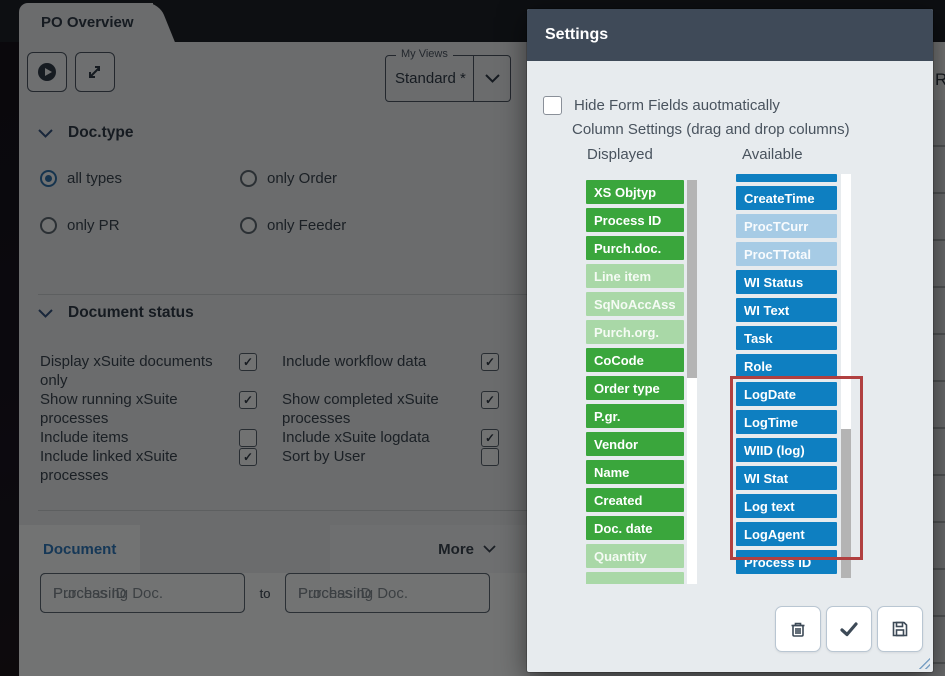  I want to click on column-chip-label: Task, so click(758, 338).